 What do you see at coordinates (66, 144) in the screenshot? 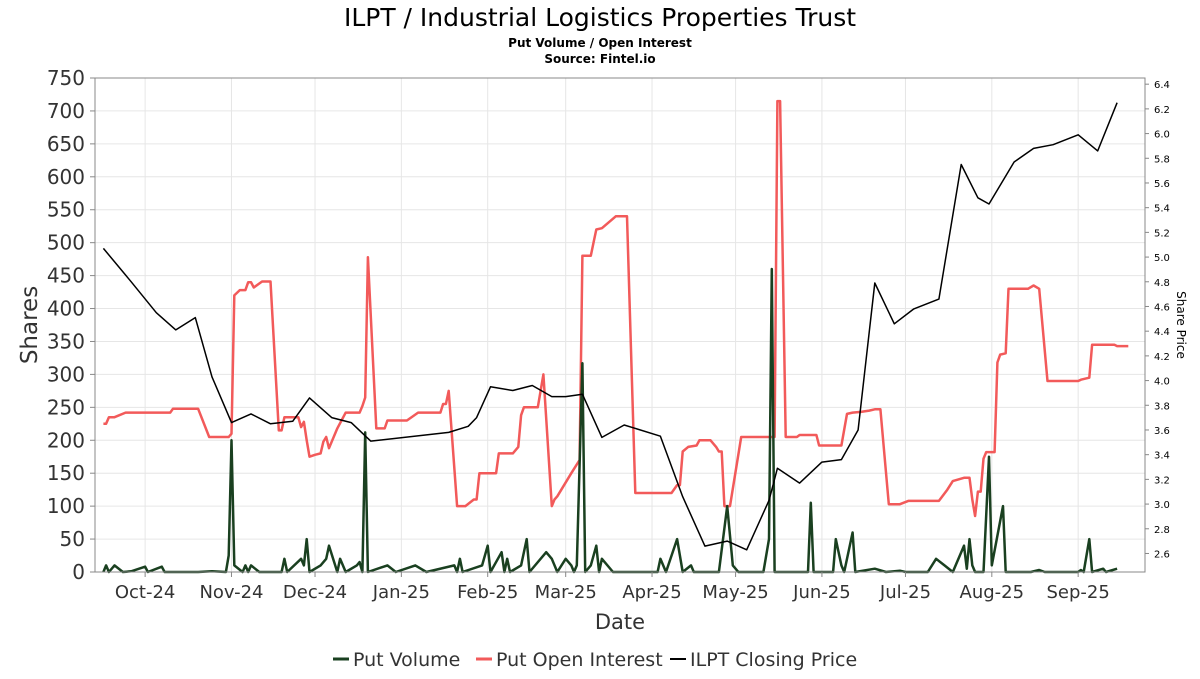
I see `y-tick-label: 650` at bounding box center [66, 144].